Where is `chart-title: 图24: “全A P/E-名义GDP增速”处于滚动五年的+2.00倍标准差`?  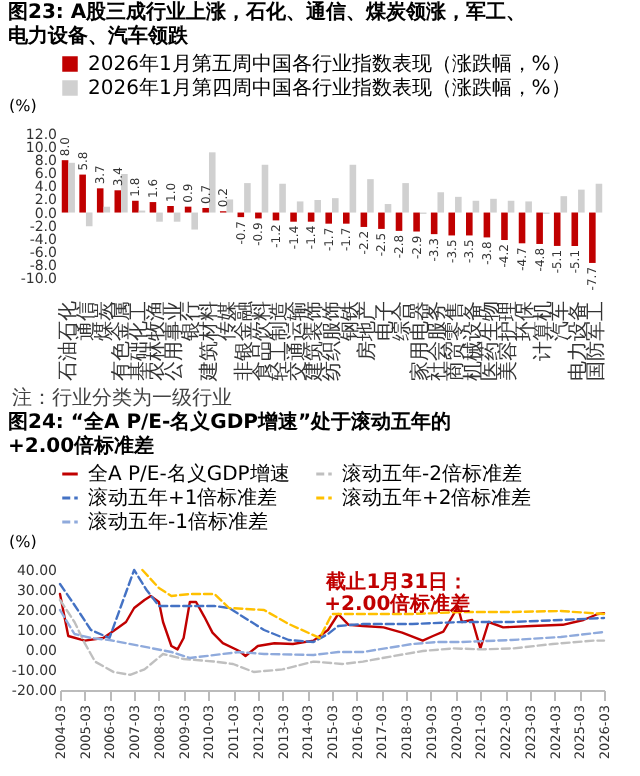 chart-title: 图24: “全A P/E-名义GDP增速”处于滚动五年的+2.00倍标准差 is located at coordinates (230, 434).